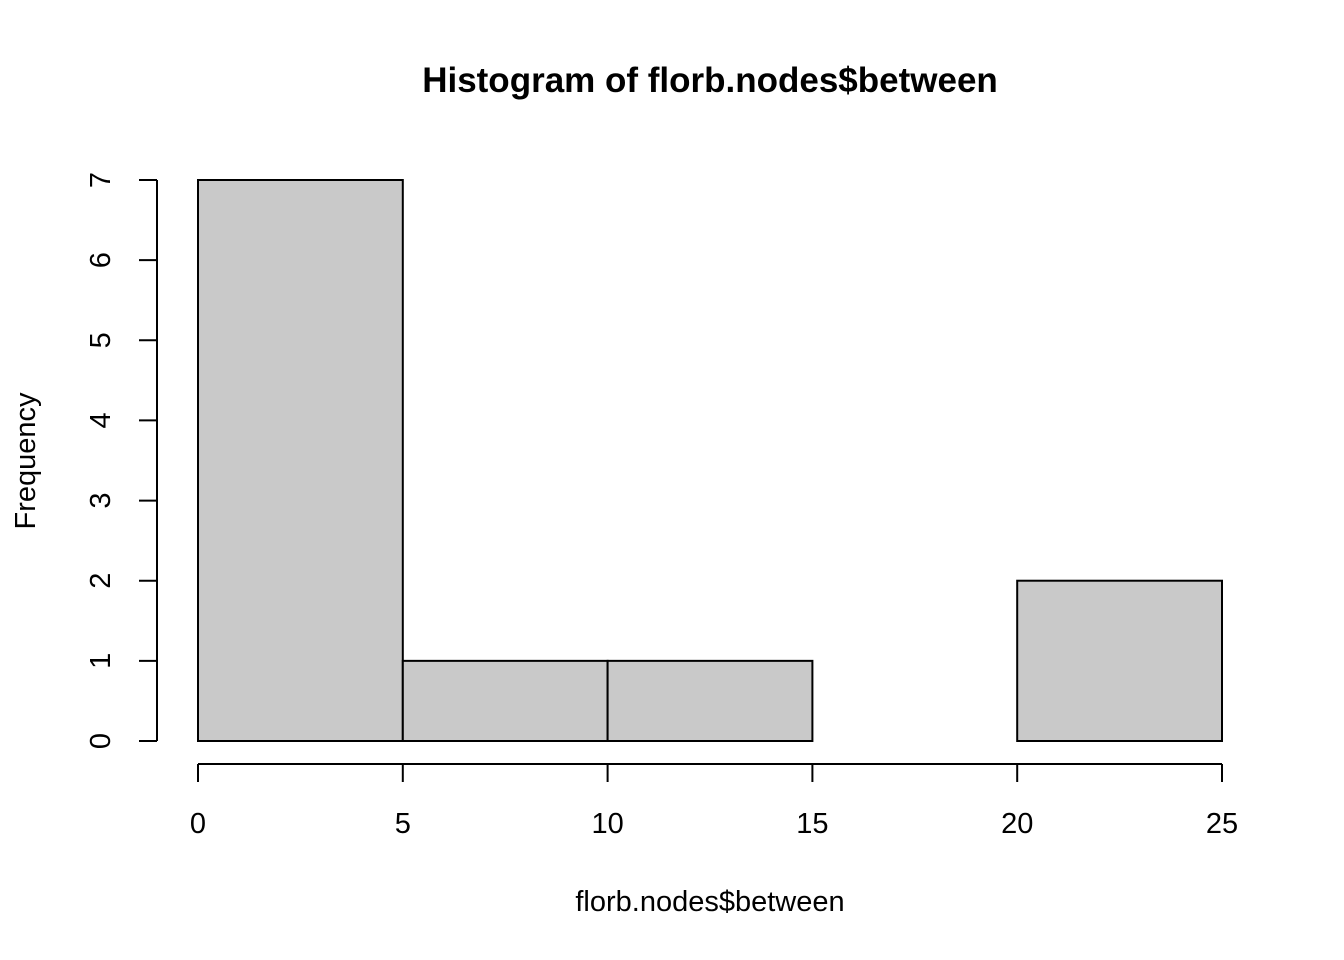 The image size is (1344, 960). Describe the element at coordinates (101, 741) in the screenshot. I see `y-tick-label: 0` at that location.